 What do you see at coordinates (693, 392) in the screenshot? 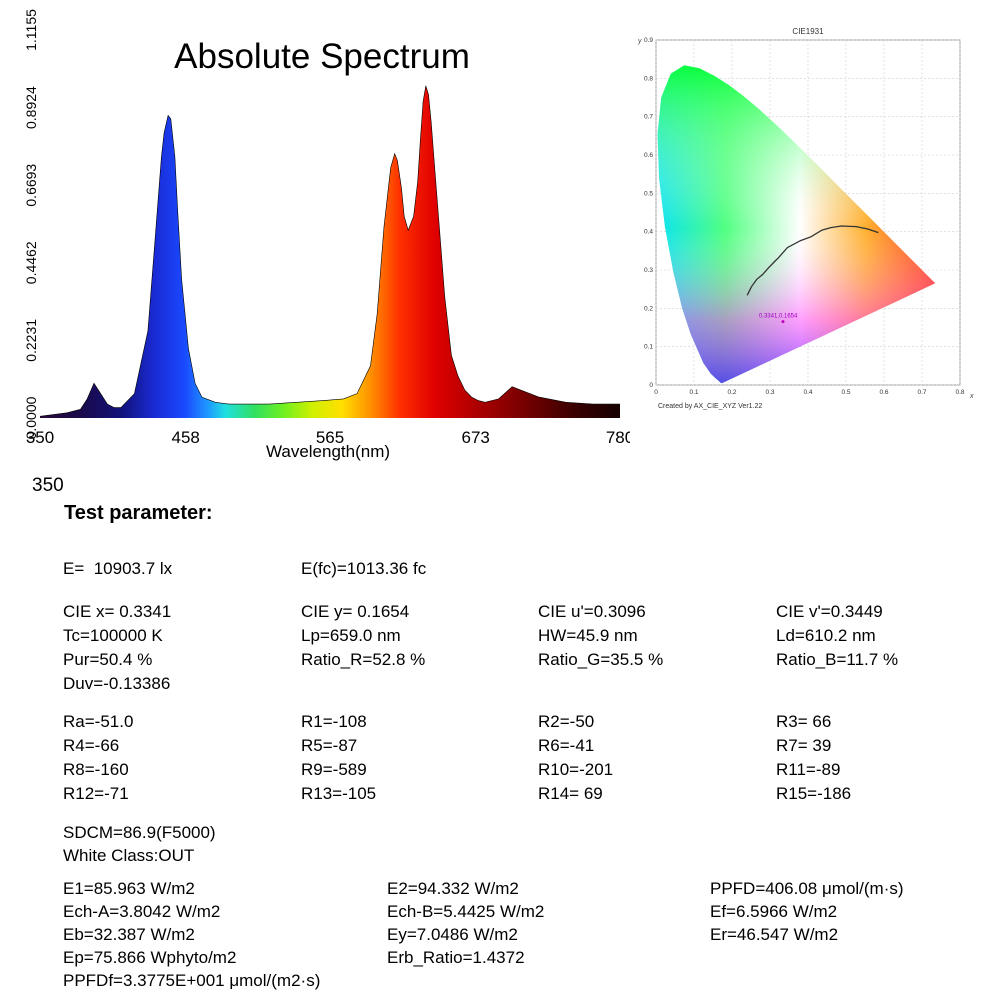
I see `cie-x-tick-0.1: 0.1` at bounding box center [693, 392].